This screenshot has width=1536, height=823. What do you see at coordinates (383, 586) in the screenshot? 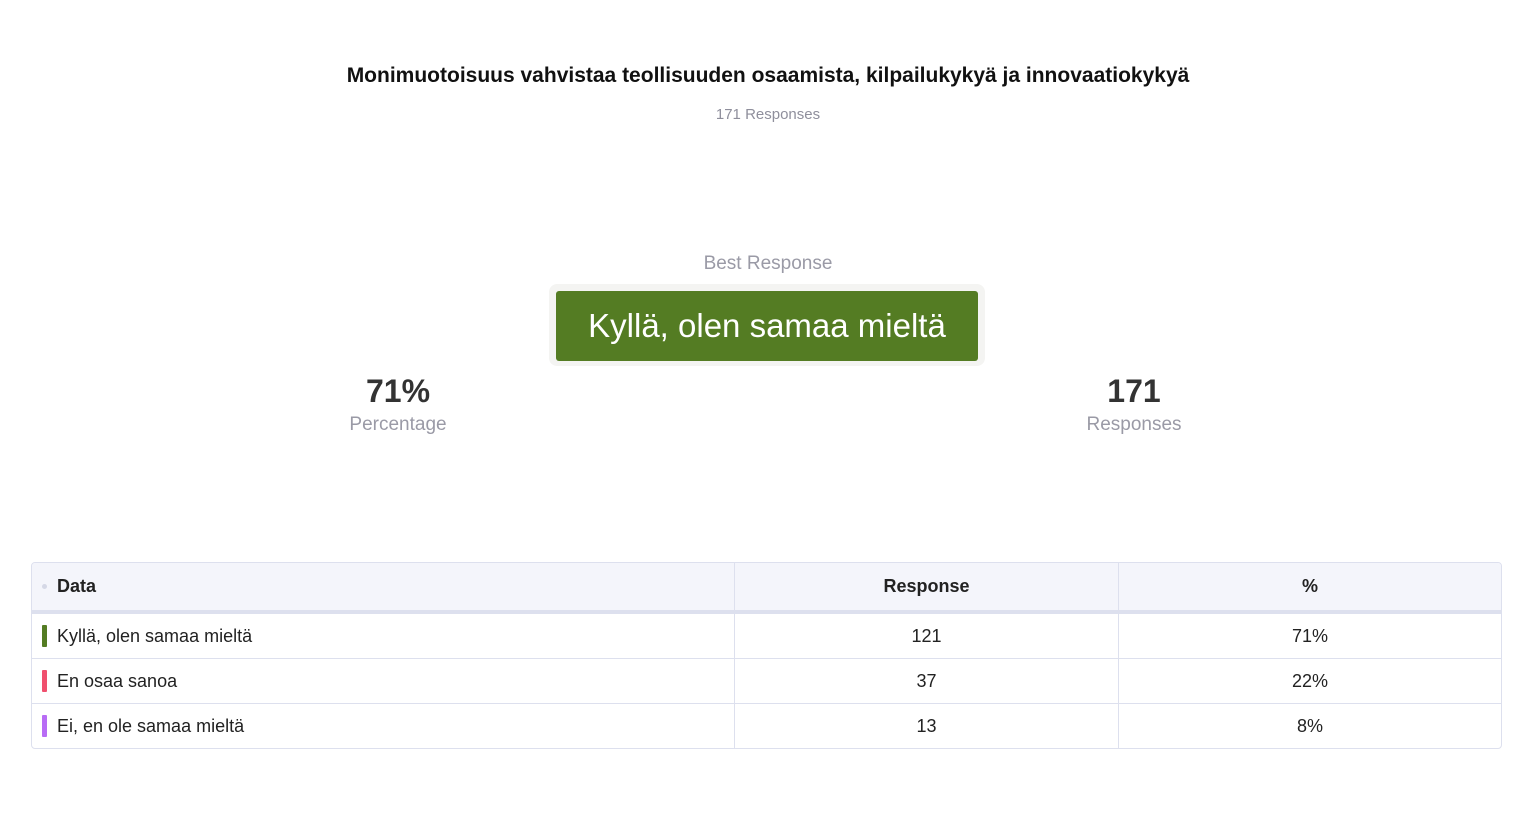
I see `header-data: Data` at bounding box center [383, 586].